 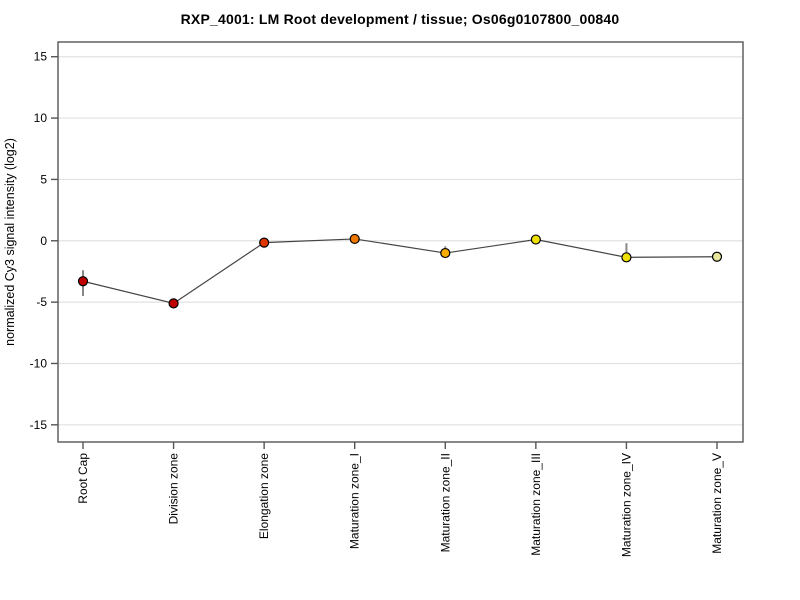 I want to click on y-tick-label: 0, so click(x=43, y=241).